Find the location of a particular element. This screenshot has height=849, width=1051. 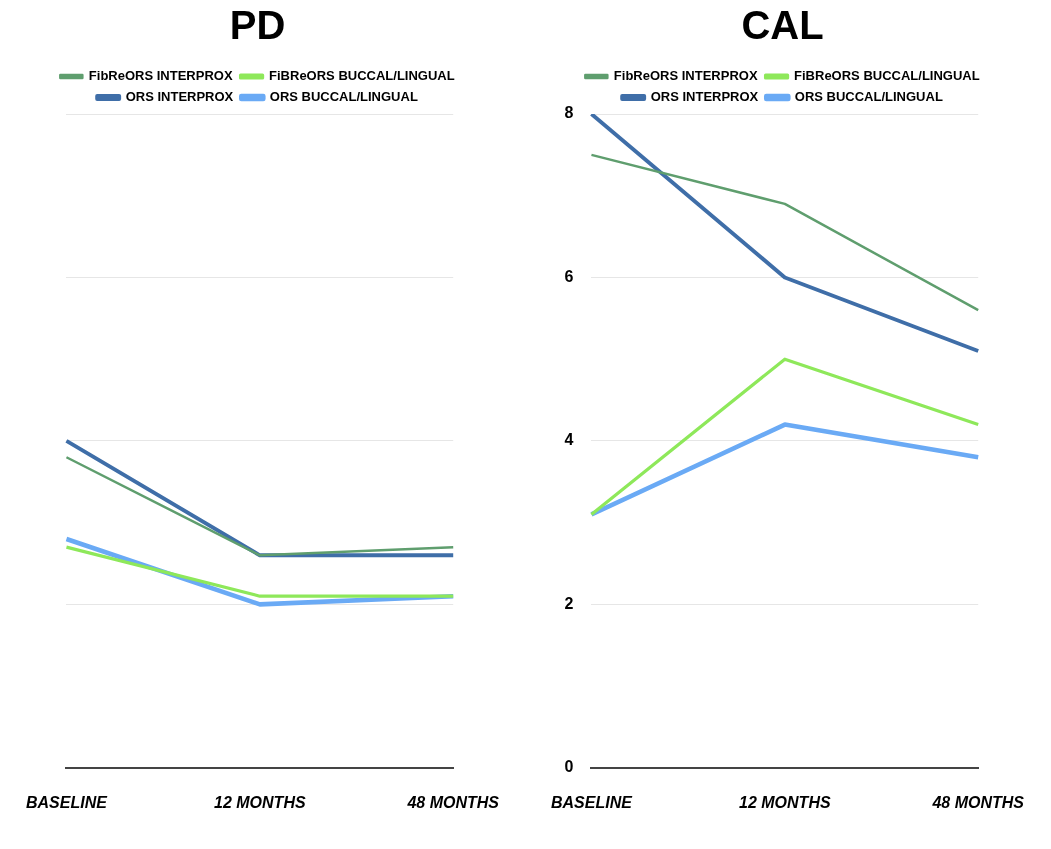

y-tick-label: 4 is located at coordinates (569, 440).